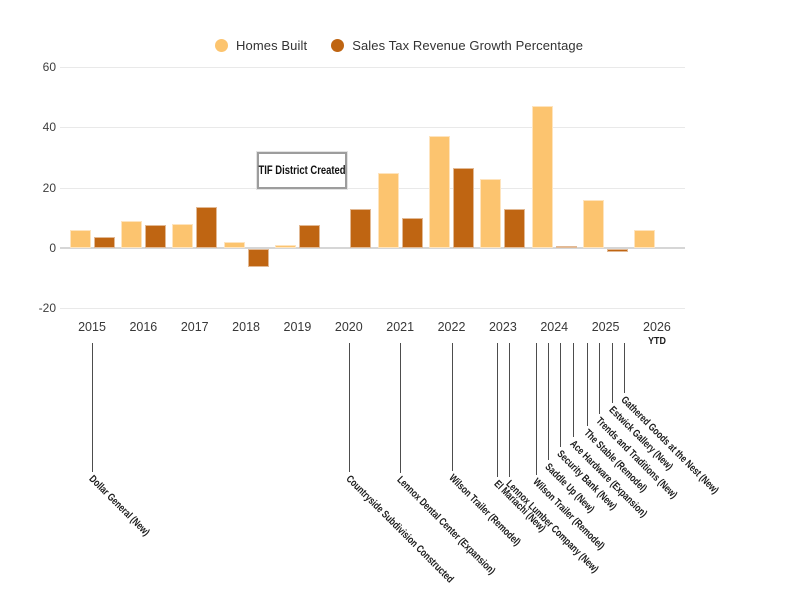 This screenshot has width=800, height=592. What do you see at coordinates (361, 228) in the screenshot?
I see `bar-sales-tax-2020` at bounding box center [361, 228].